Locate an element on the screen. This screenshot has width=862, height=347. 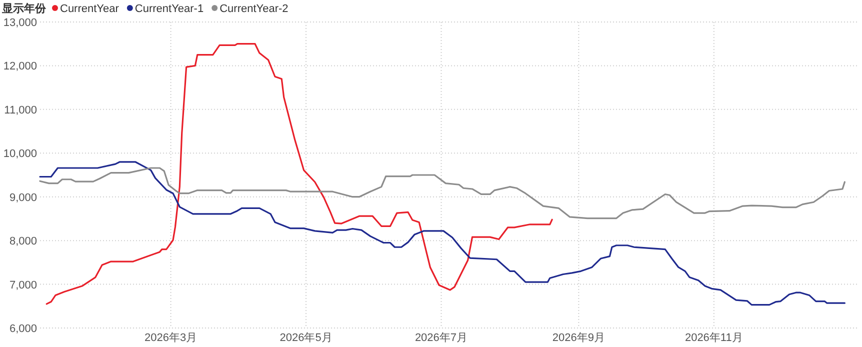
y-tick-label: 6,000 is located at coordinates (23, 329).